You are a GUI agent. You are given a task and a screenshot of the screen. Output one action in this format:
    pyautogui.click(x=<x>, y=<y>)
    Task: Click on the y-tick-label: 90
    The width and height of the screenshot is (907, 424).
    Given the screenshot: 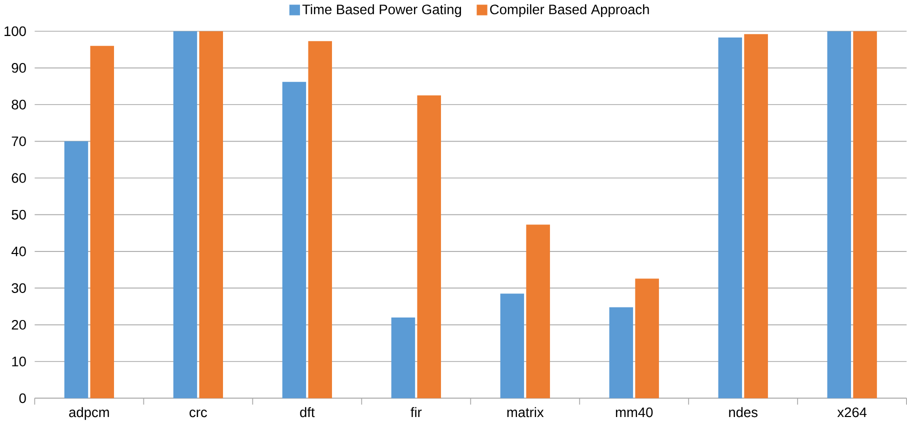 What is the action you would take?
    pyautogui.click(x=19, y=68)
    